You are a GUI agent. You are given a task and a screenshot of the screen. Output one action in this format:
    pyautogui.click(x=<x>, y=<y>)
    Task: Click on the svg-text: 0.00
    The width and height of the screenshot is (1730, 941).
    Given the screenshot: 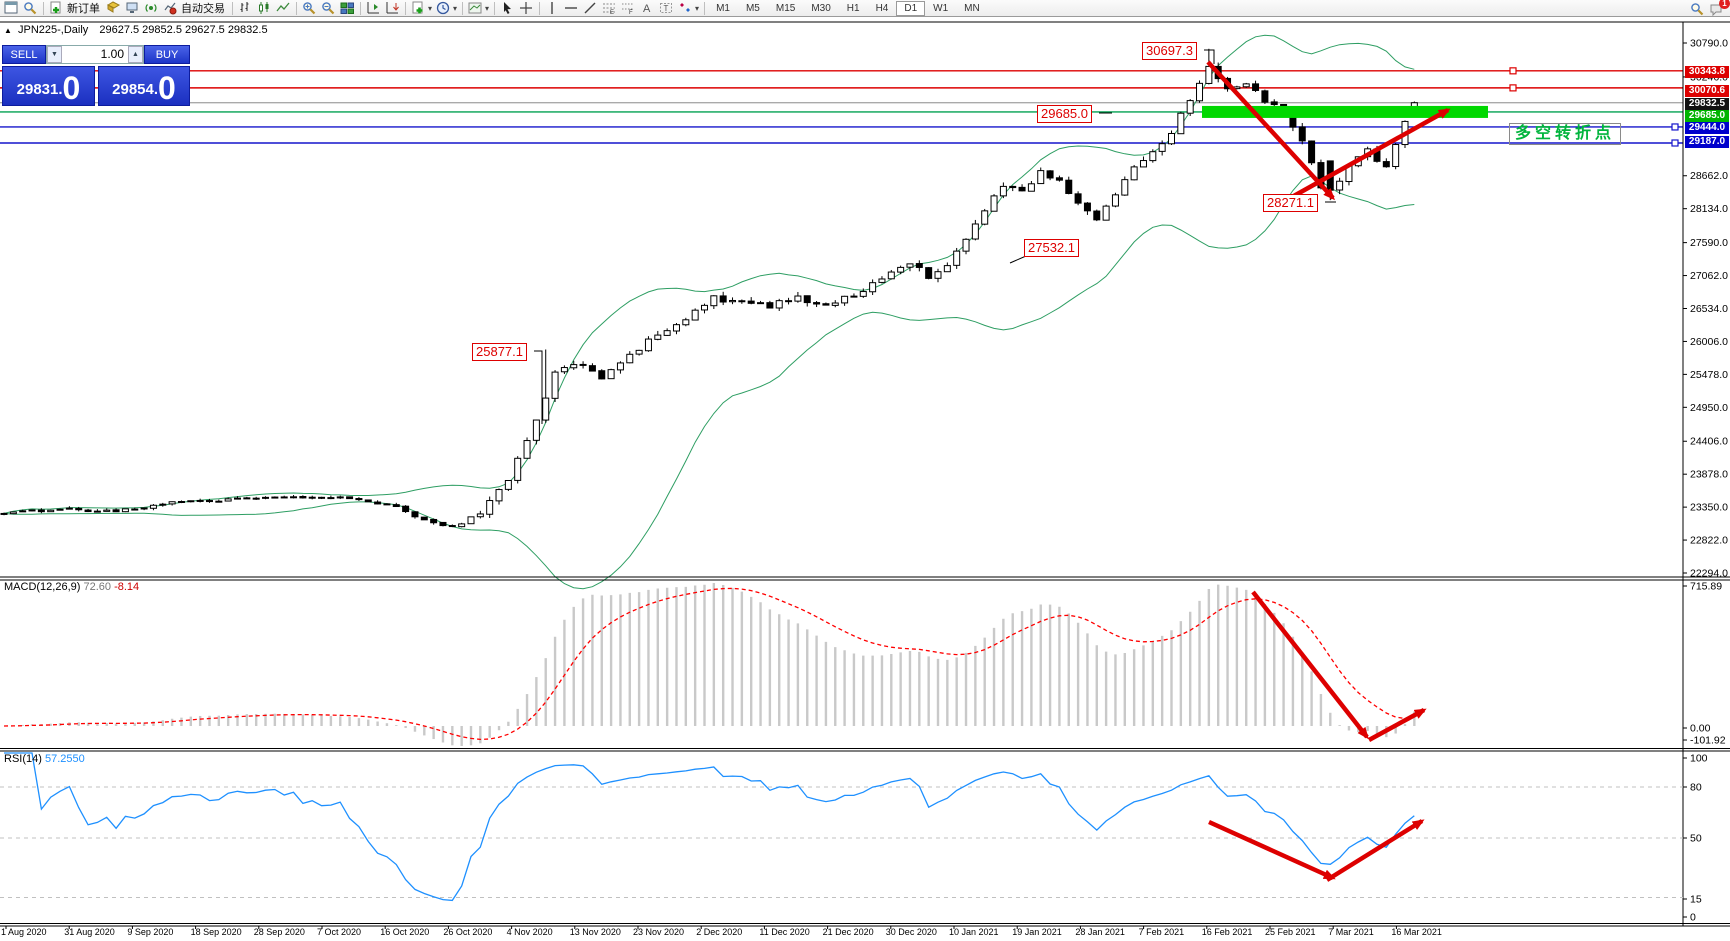 What is the action you would take?
    pyautogui.click(x=1700, y=729)
    